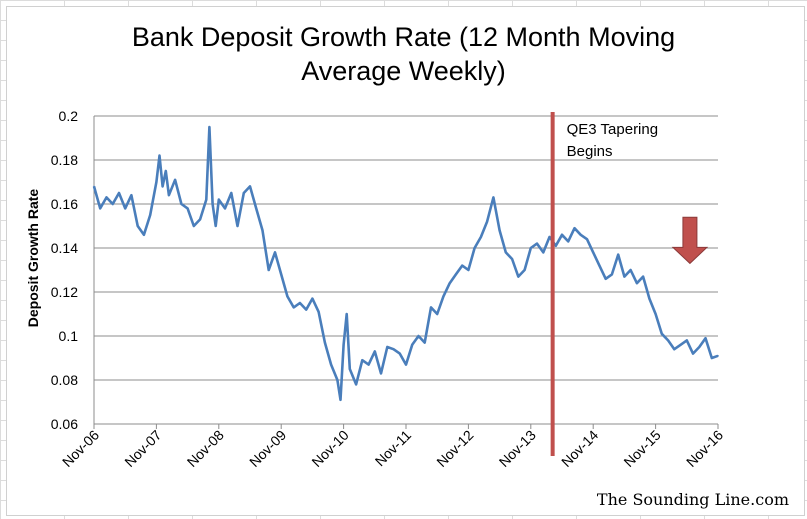 The image size is (807, 519). What do you see at coordinates (692, 499) in the screenshot?
I see `credit-watermark: The Sounding Line.com` at bounding box center [692, 499].